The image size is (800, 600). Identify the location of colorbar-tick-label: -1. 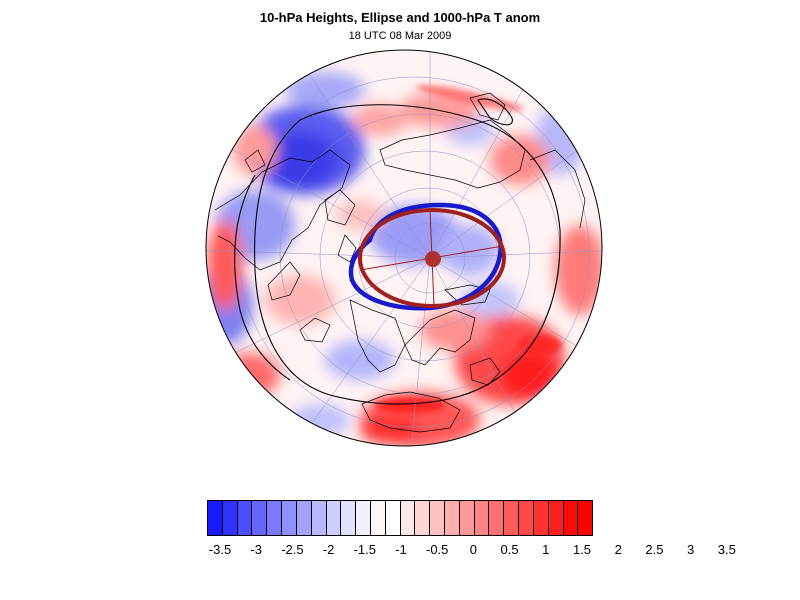
(401, 549).